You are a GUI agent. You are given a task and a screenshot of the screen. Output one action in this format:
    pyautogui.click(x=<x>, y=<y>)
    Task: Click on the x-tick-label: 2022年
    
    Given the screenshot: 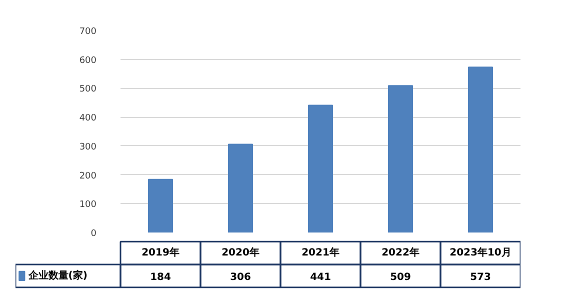 What is the action you would take?
    pyautogui.click(x=401, y=252)
    